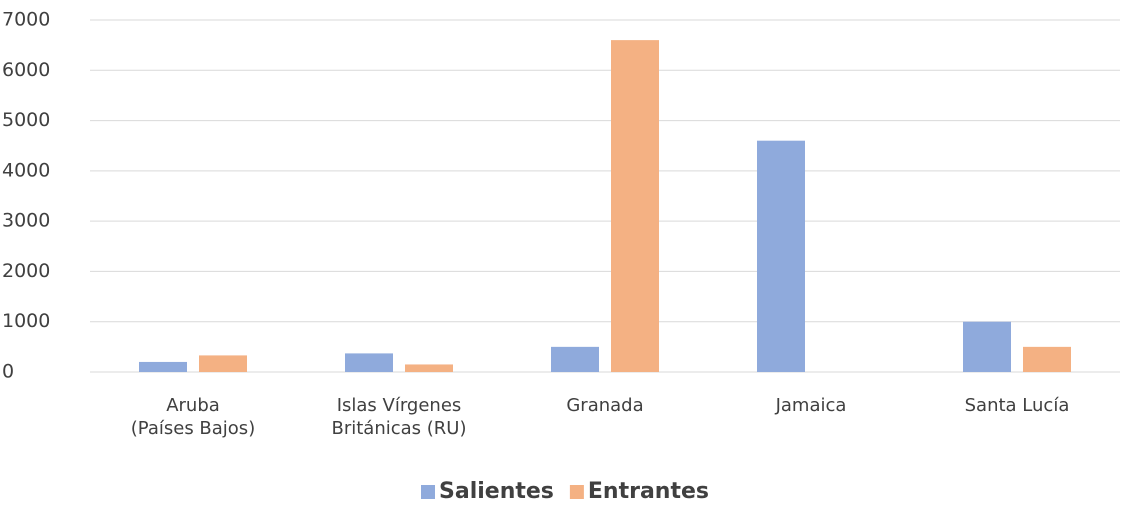  What do you see at coordinates (1017, 405) in the screenshot?
I see `x-tick-label: Santa Lucía` at bounding box center [1017, 405].